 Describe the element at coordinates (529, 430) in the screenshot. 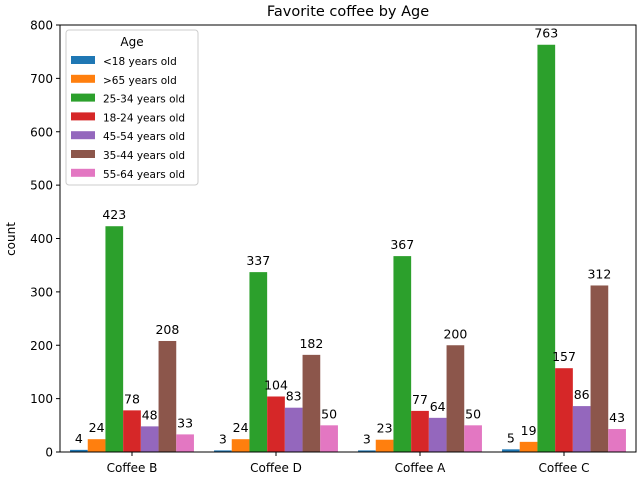

I see `bar-value-label: 19` at that location.